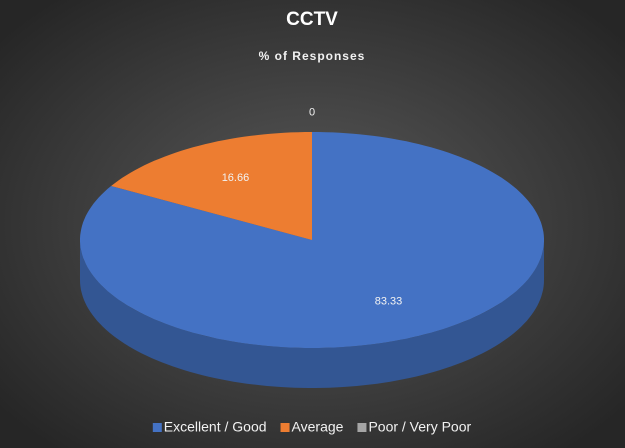  What do you see at coordinates (312, 19) in the screenshot?
I see `chart-title: CCTV` at bounding box center [312, 19].